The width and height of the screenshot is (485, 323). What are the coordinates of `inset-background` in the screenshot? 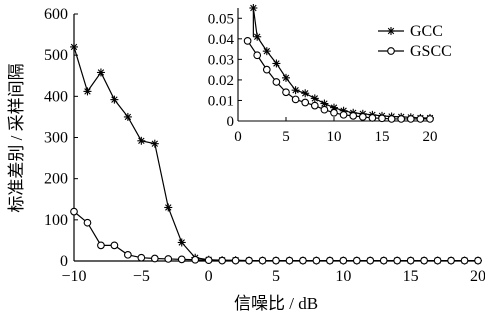 It's located at (332, 64).